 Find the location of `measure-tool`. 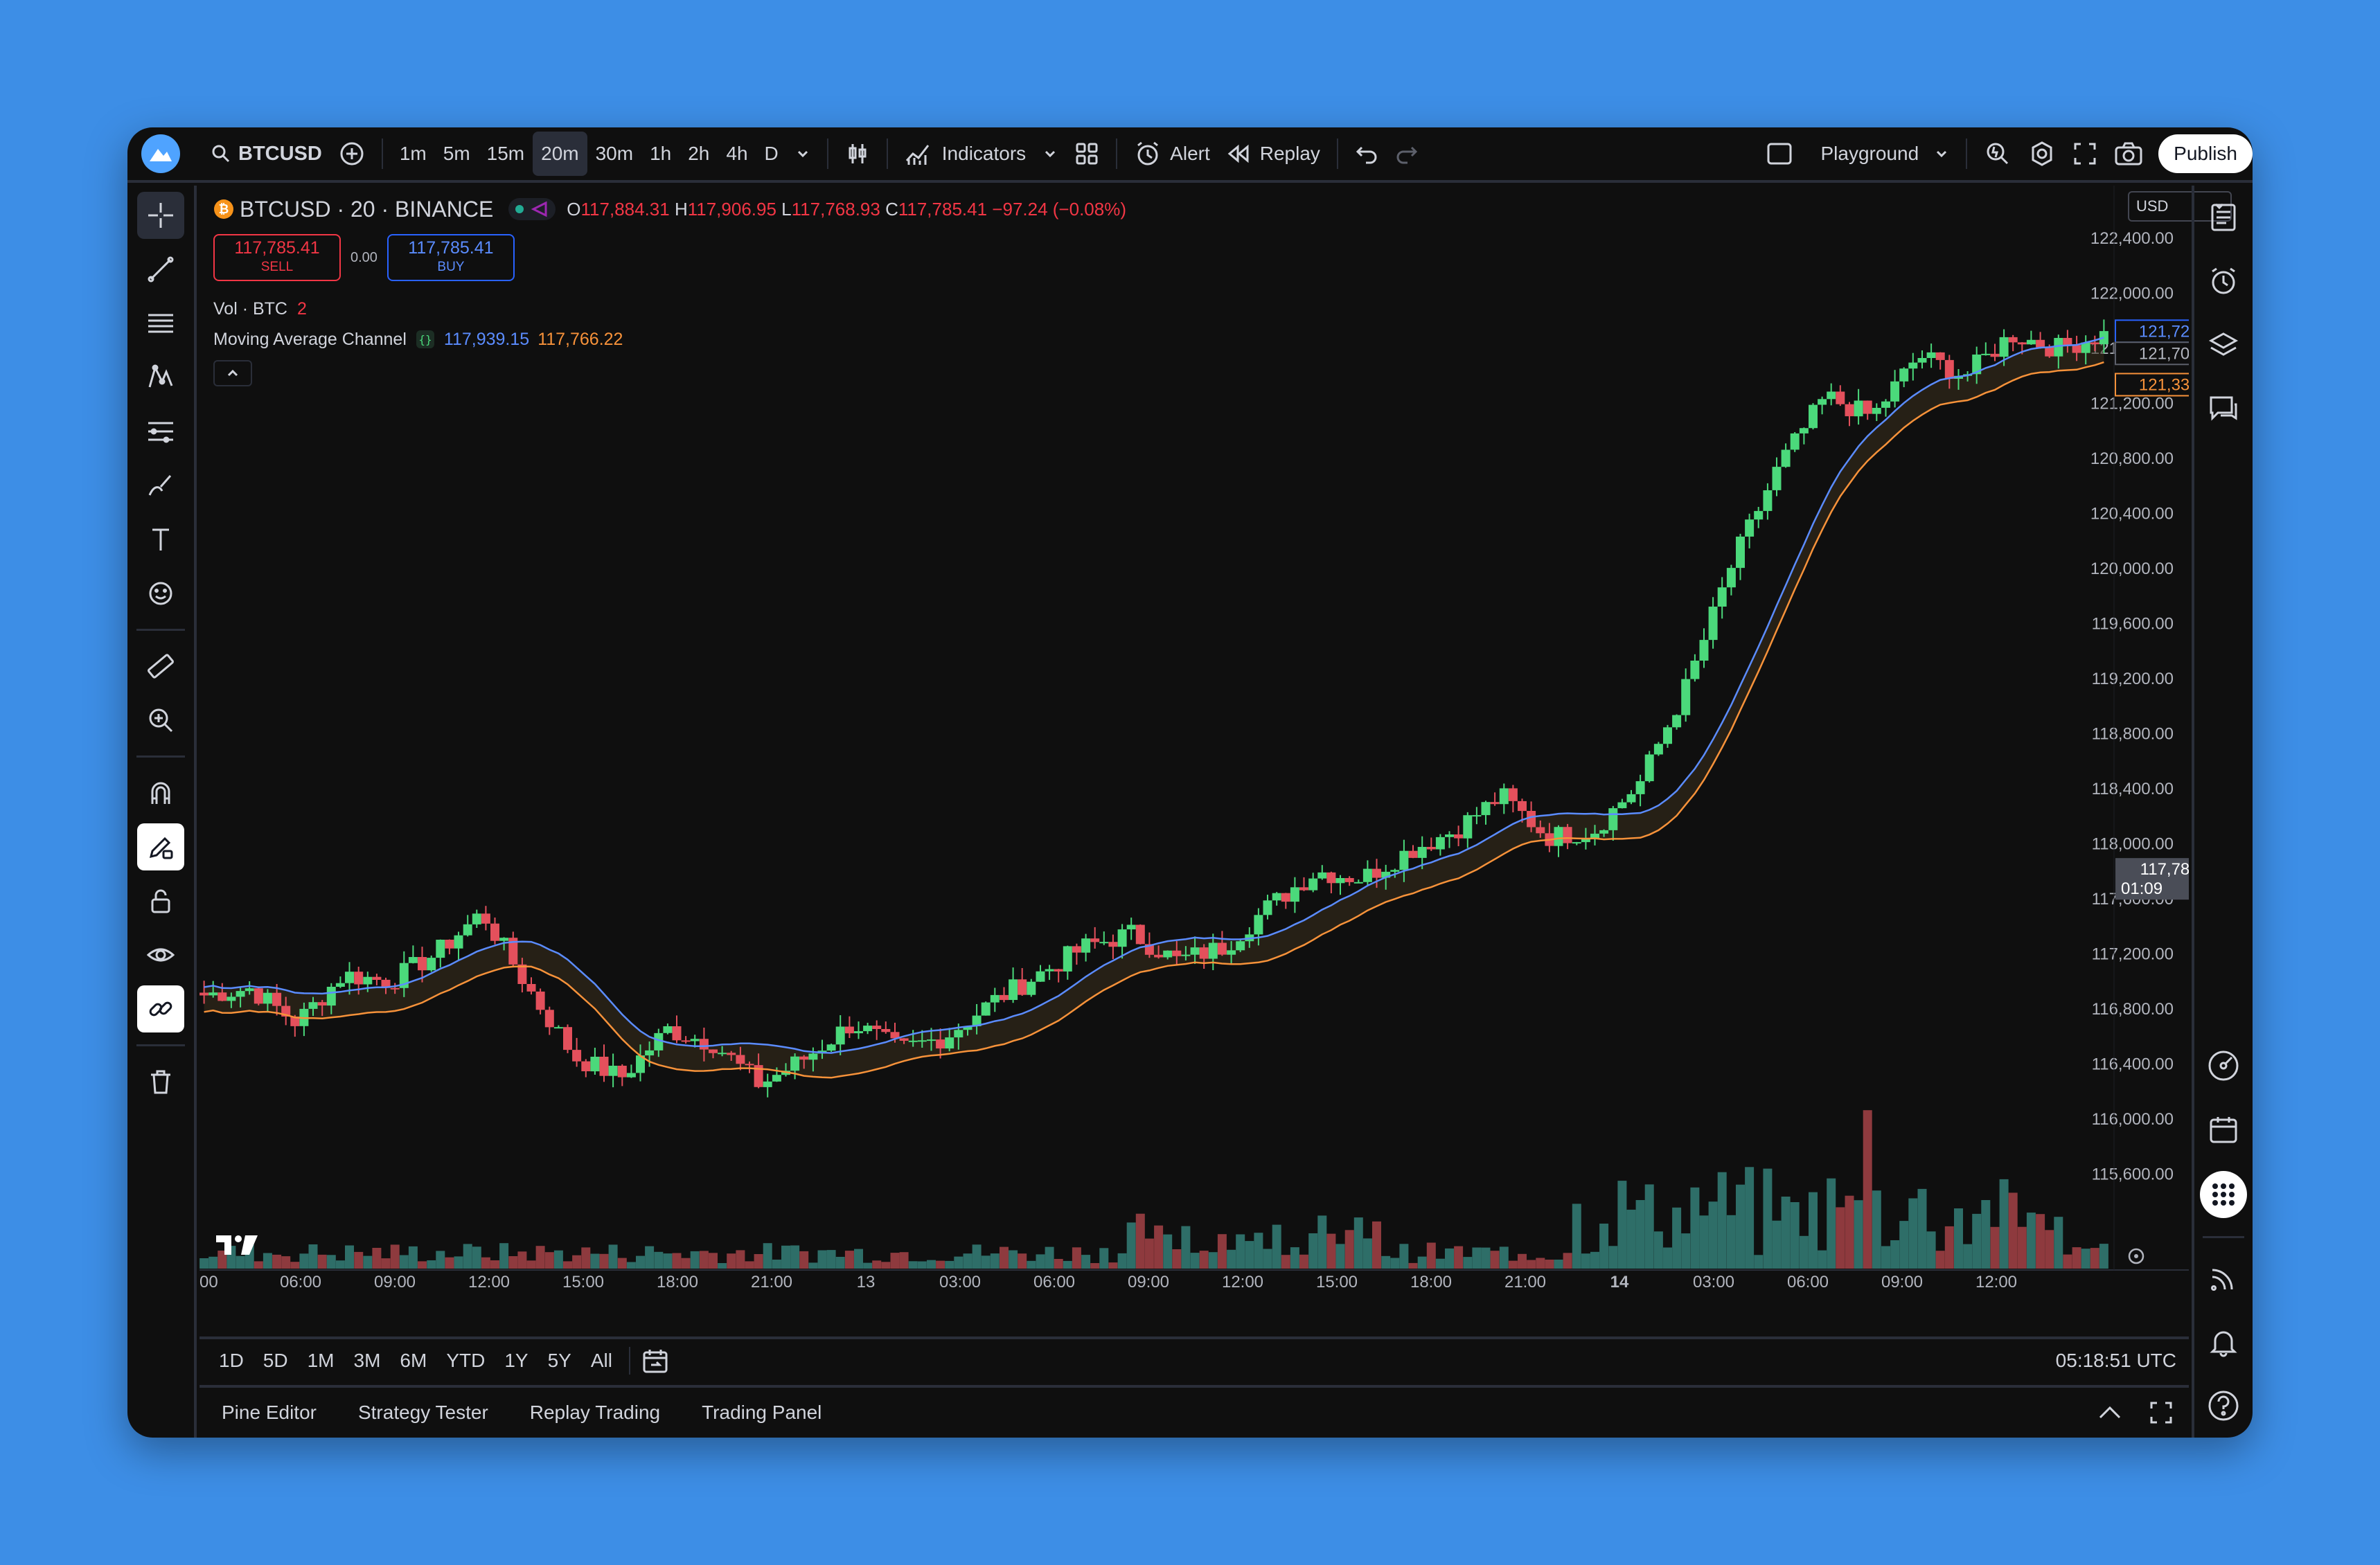

measure-tool is located at coordinates (160, 667).